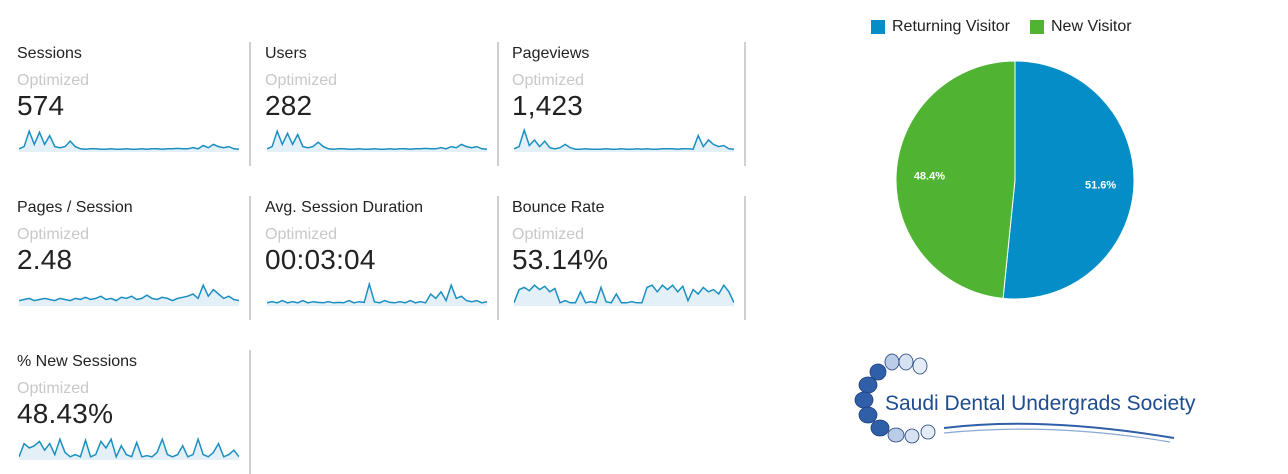  What do you see at coordinates (1011, 27) in the screenshot?
I see `pie-legend: Returning Visitor New Visitor` at bounding box center [1011, 27].